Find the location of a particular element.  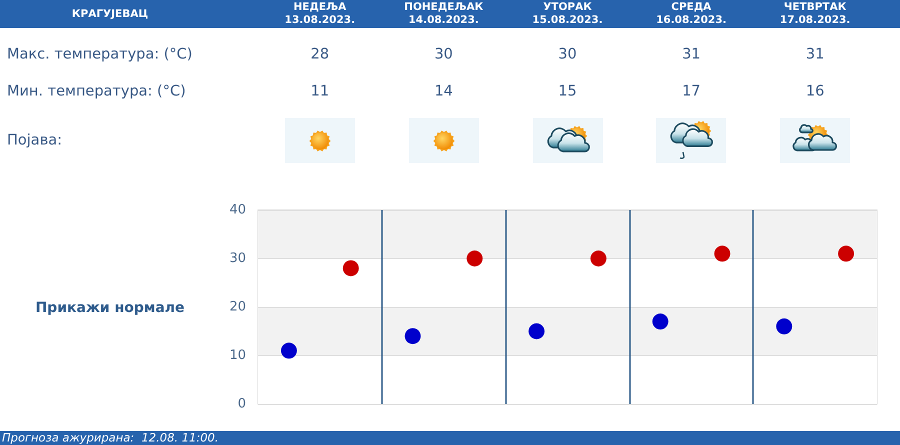

y-tick-label: 20 is located at coordinates (237, 307).